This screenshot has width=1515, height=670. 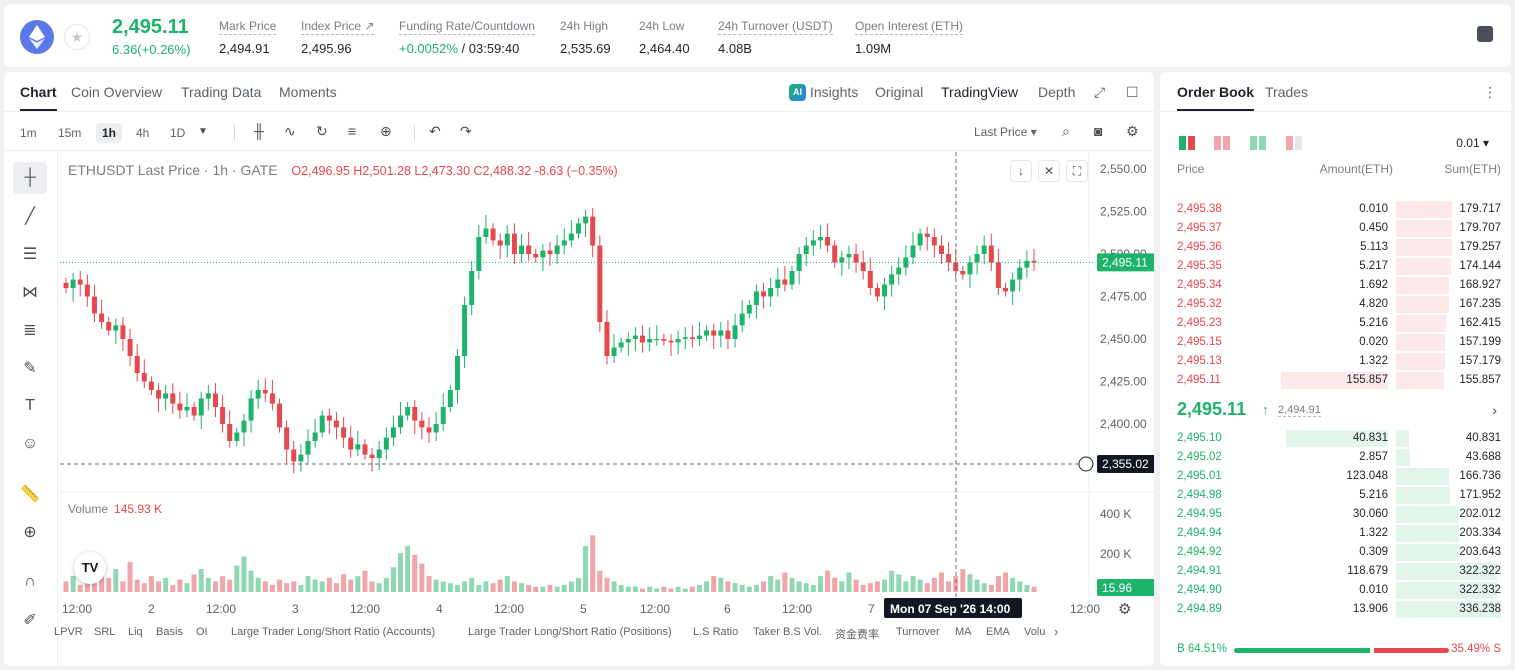 What do you see at coordinates (1335, 533) in the screenshot?
I see `bid-row: 2,494.94 1.322 203.334` at bounding box center [1335, 533].